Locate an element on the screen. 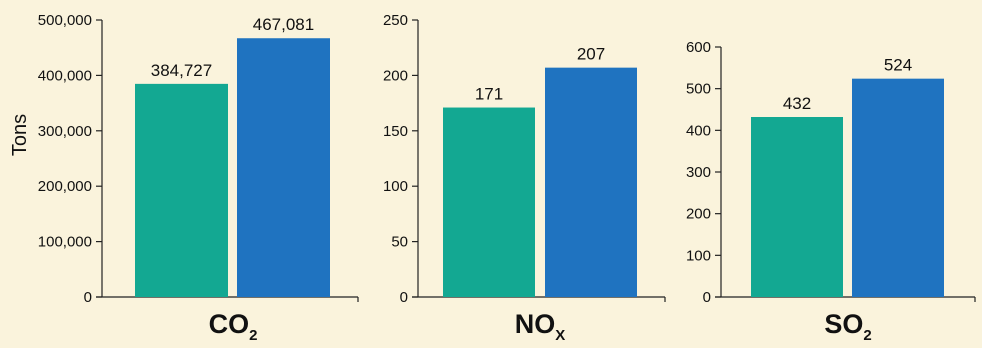 The height and width of the screenshot is (348, 982). x-axis-label: NOX is located at coordinates (540, 326).